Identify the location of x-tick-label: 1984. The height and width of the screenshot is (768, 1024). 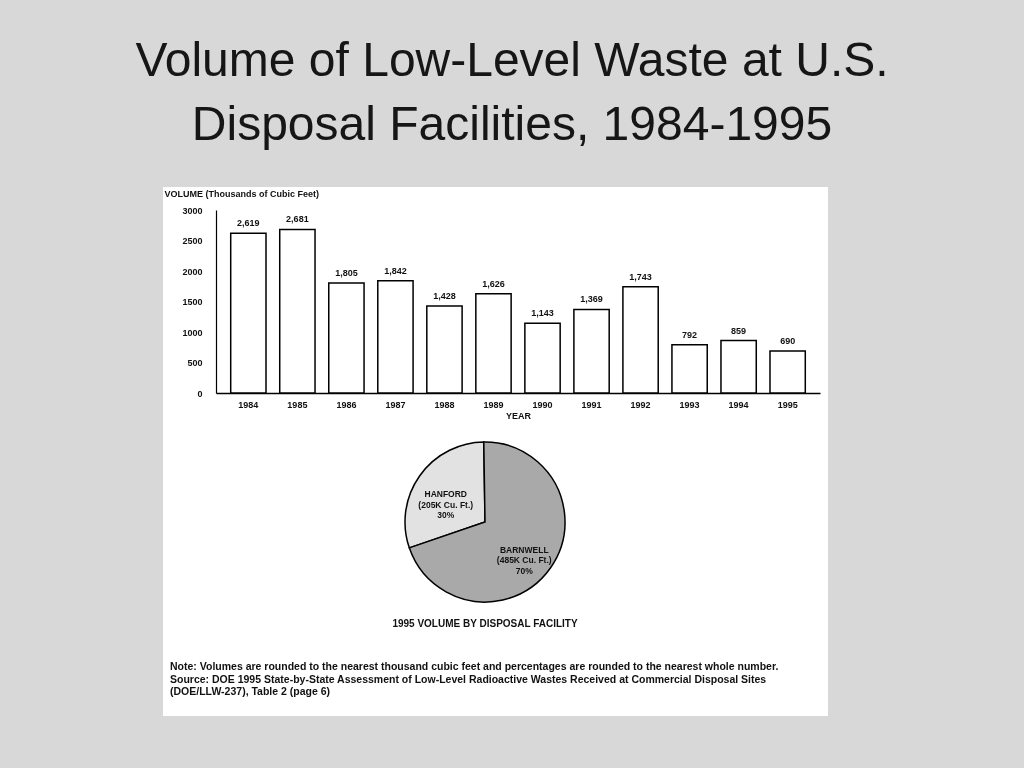
(248, 404).